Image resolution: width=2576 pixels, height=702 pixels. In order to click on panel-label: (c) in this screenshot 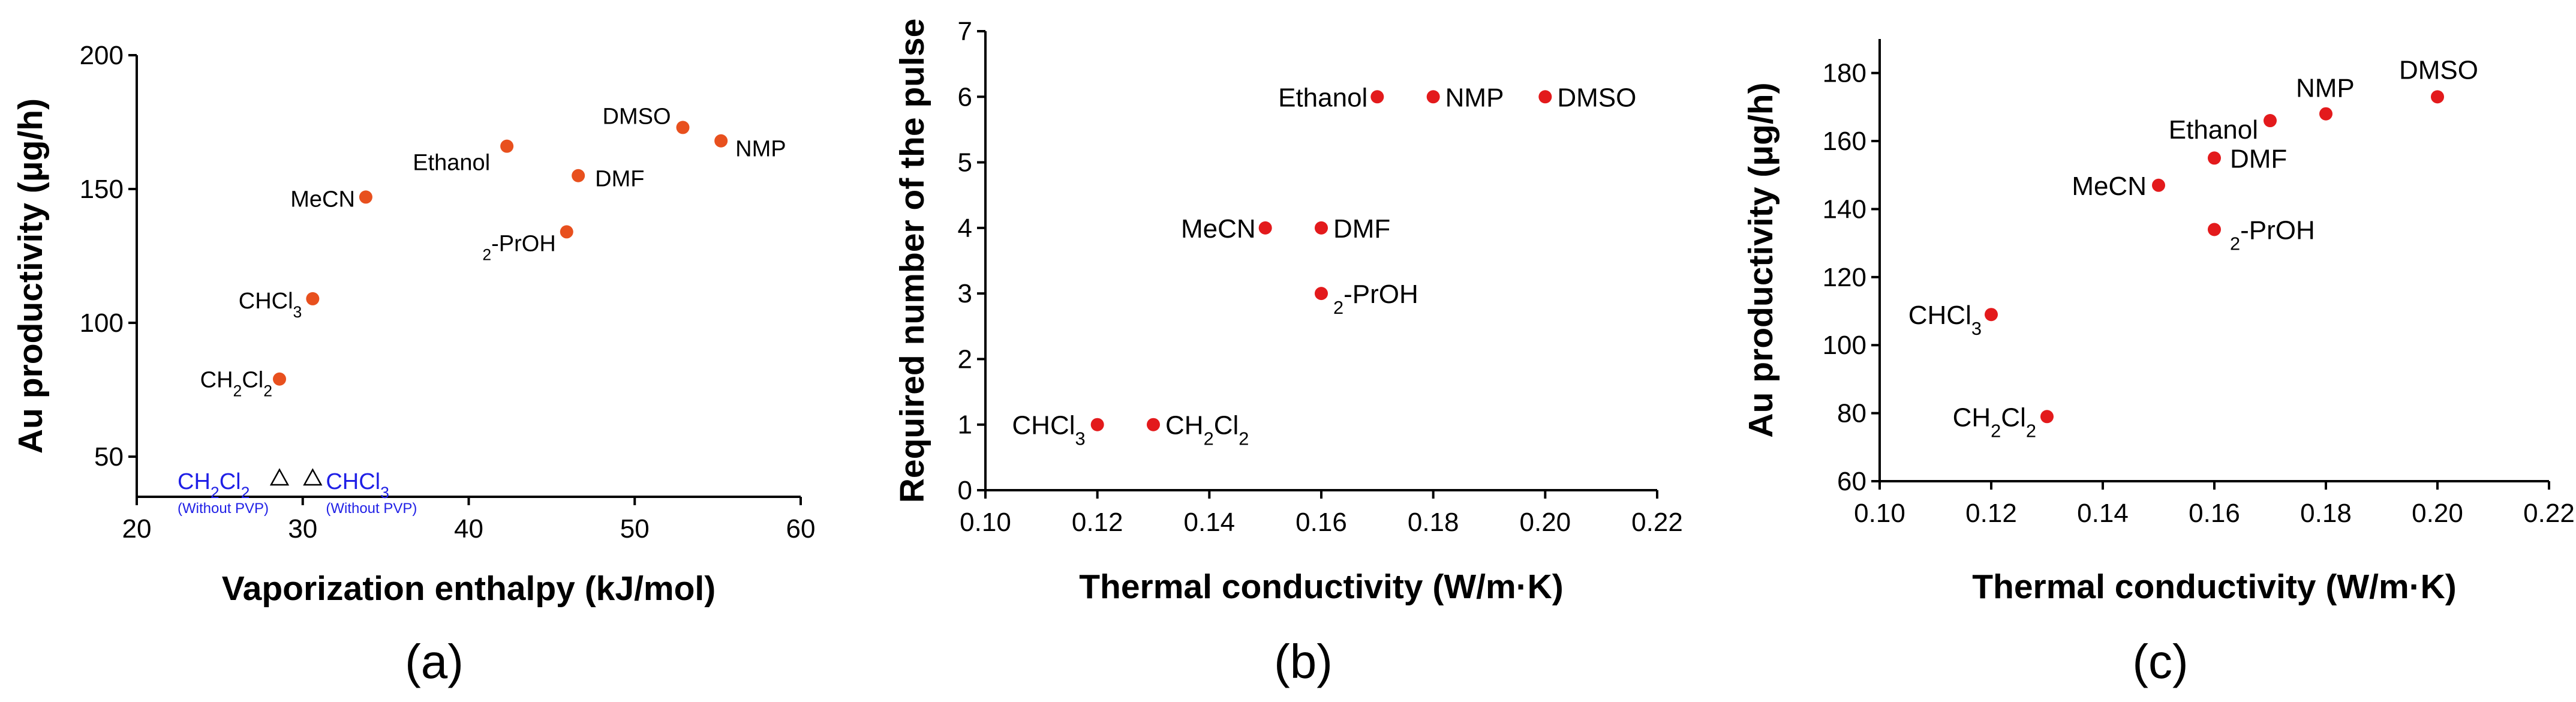, I will do `click(2160, 661)`.